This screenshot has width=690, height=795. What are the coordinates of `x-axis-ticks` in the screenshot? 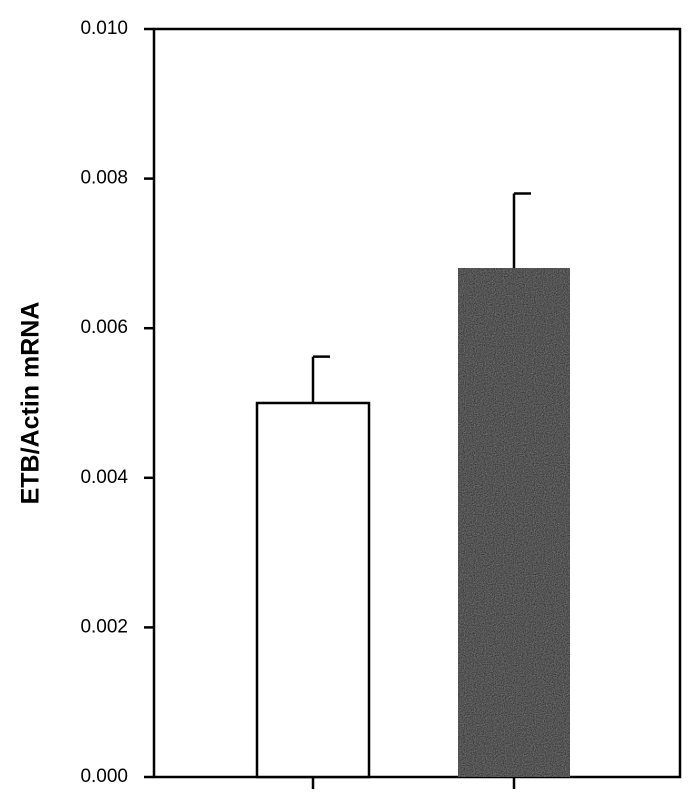 It's located at (413, 783).